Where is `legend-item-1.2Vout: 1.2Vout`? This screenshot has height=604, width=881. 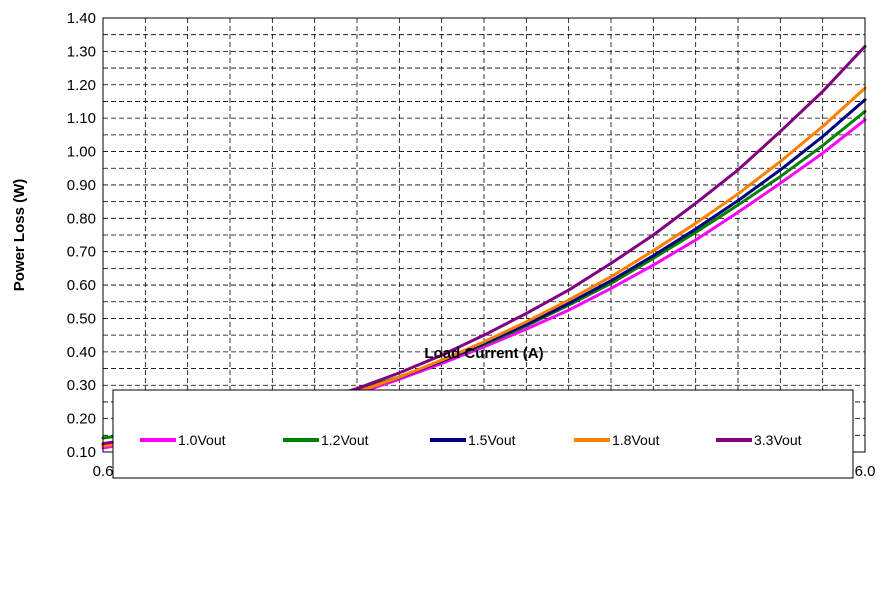
legend-item-1.2Vout: 1.2Vout is located at coordinates (326, 440).